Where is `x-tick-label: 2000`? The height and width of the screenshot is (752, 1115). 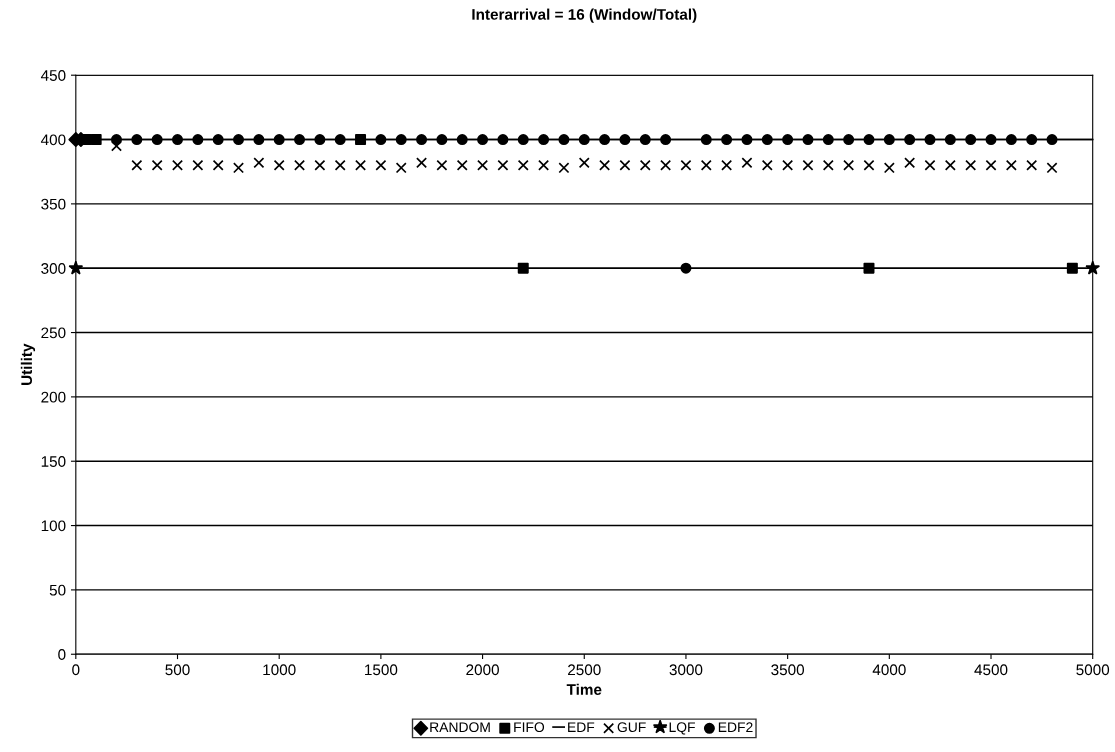 x-tick-label: 2000 is located at coordinates (482, 670).